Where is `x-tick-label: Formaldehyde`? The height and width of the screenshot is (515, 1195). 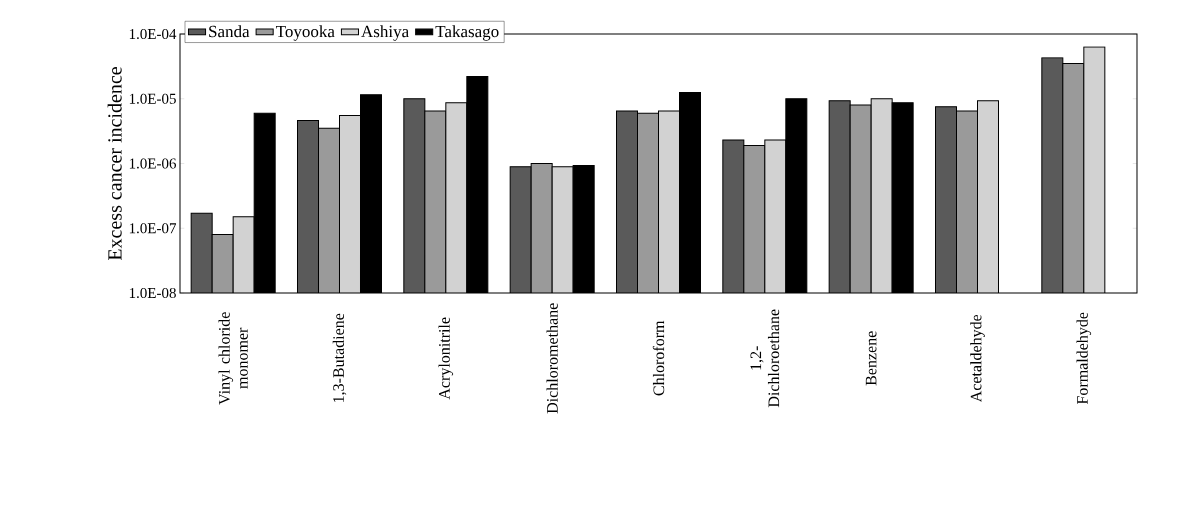 x-tick-label: Formaldehyde is located at coordinates (1084, 358).